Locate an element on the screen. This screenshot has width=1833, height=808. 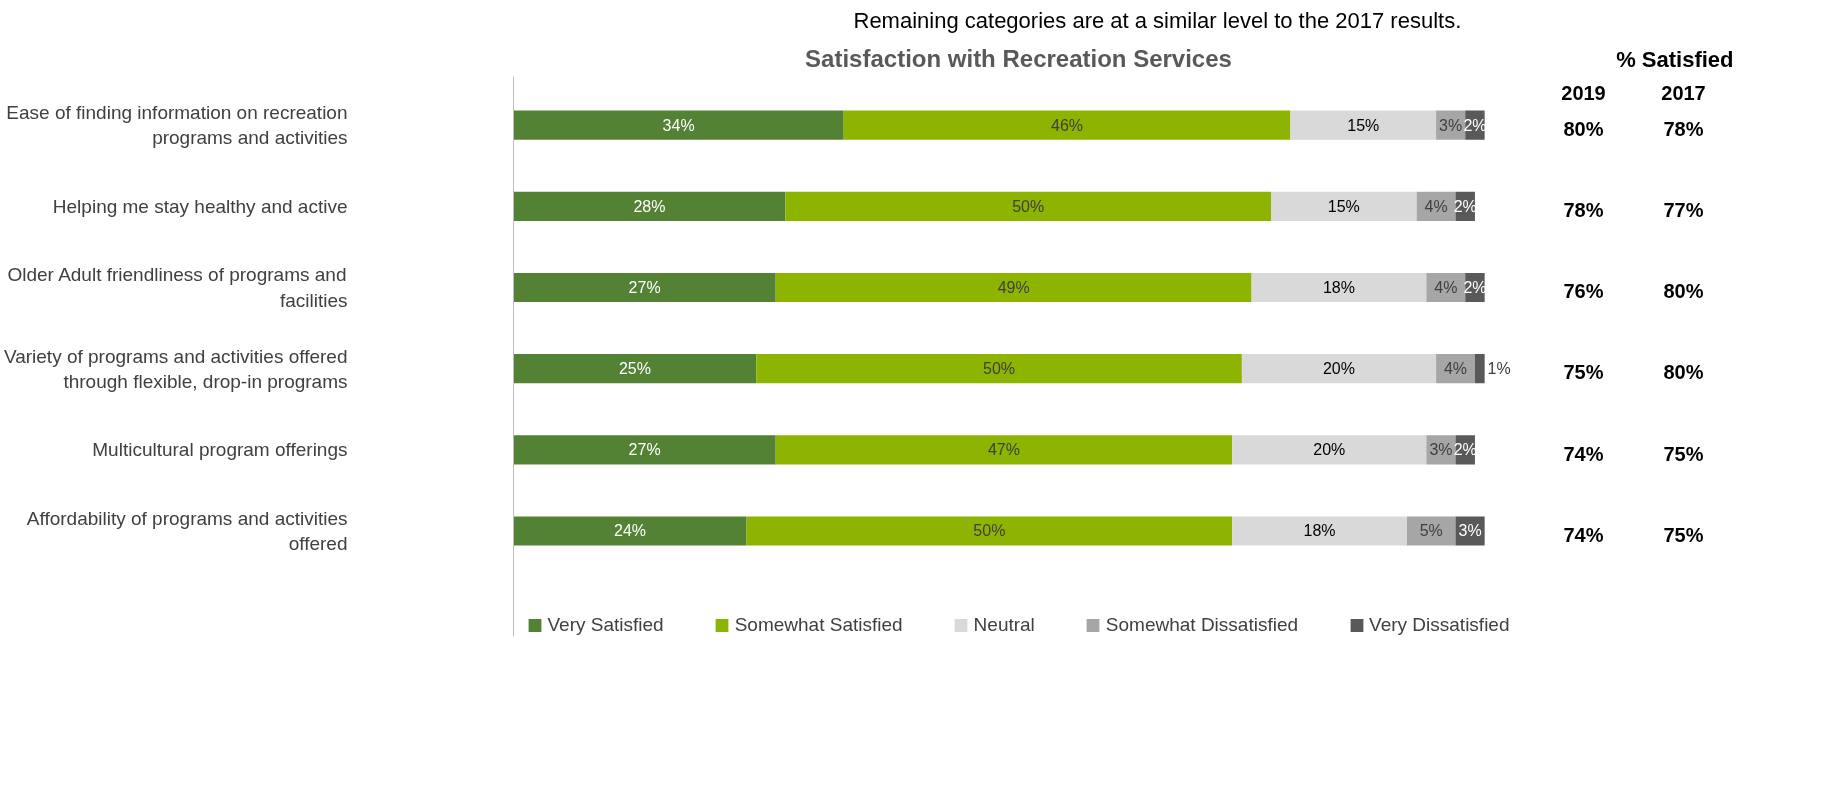
data-label: 1% is located at coordinates (1499, 369).